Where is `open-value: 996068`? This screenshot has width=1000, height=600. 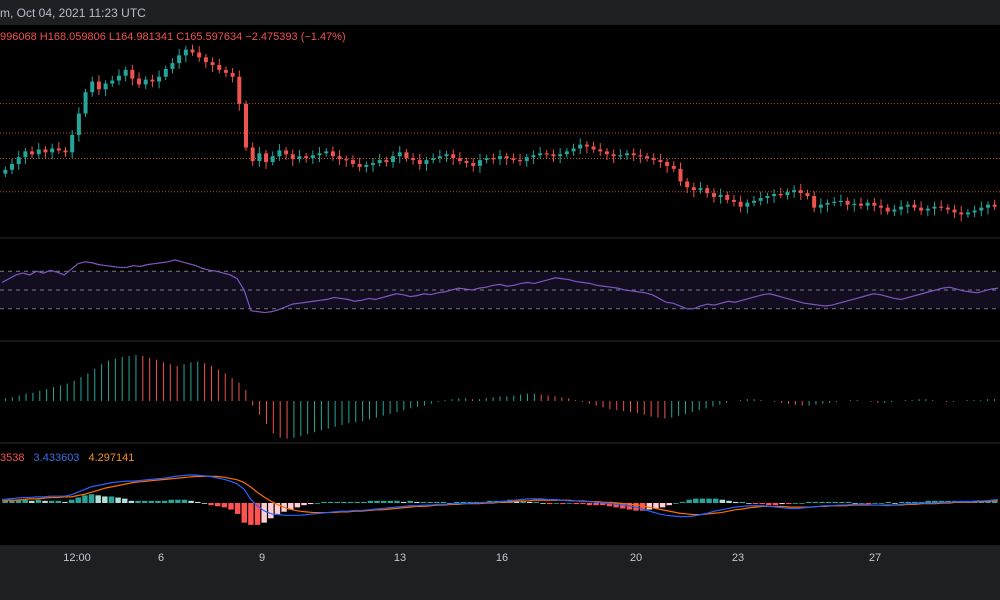
open-value: 996068 is located at coordinates (18, 37).